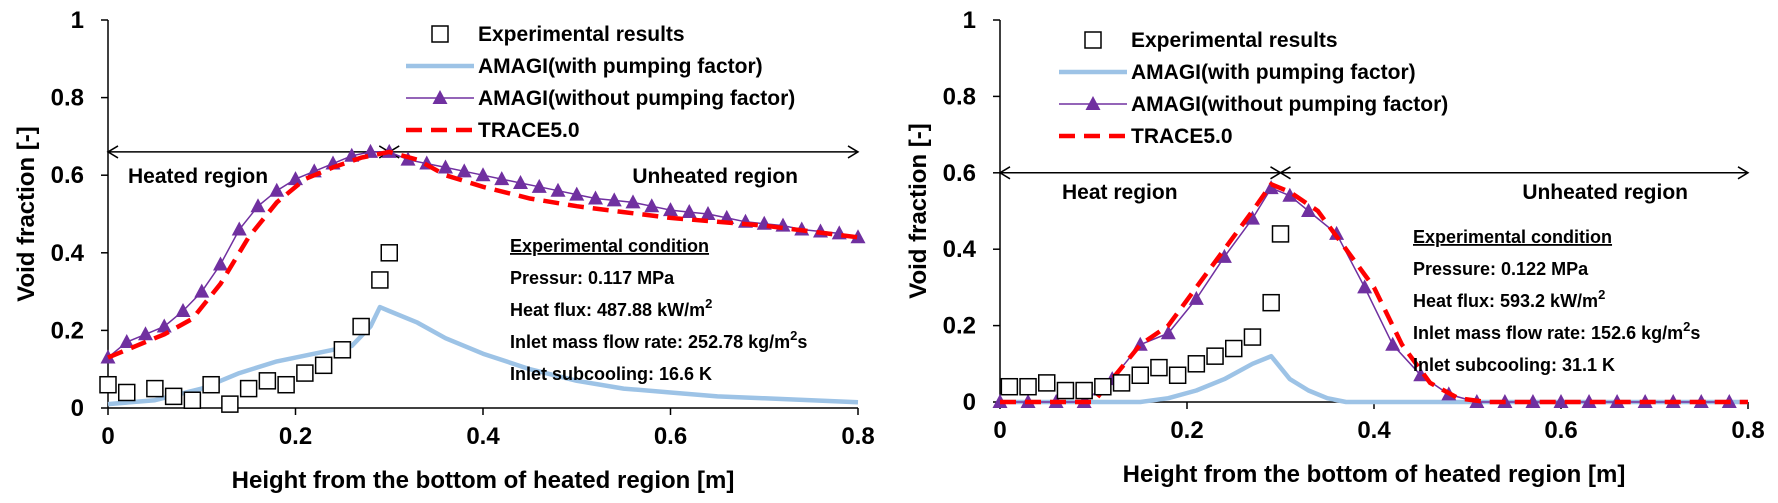 The height and width of the screenshot is (503, 1778). Describe the element at coordinates (1501, 269) in the screenshot. I see `condition-line: Pressure: 0.122 MPa` at that location.